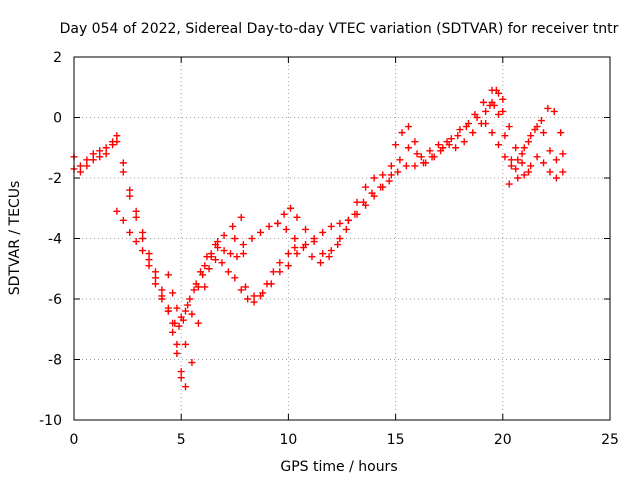  Describe the element at coordinates (610, 440) in the screenshot. I see `x-tick-label: 25` at that location.